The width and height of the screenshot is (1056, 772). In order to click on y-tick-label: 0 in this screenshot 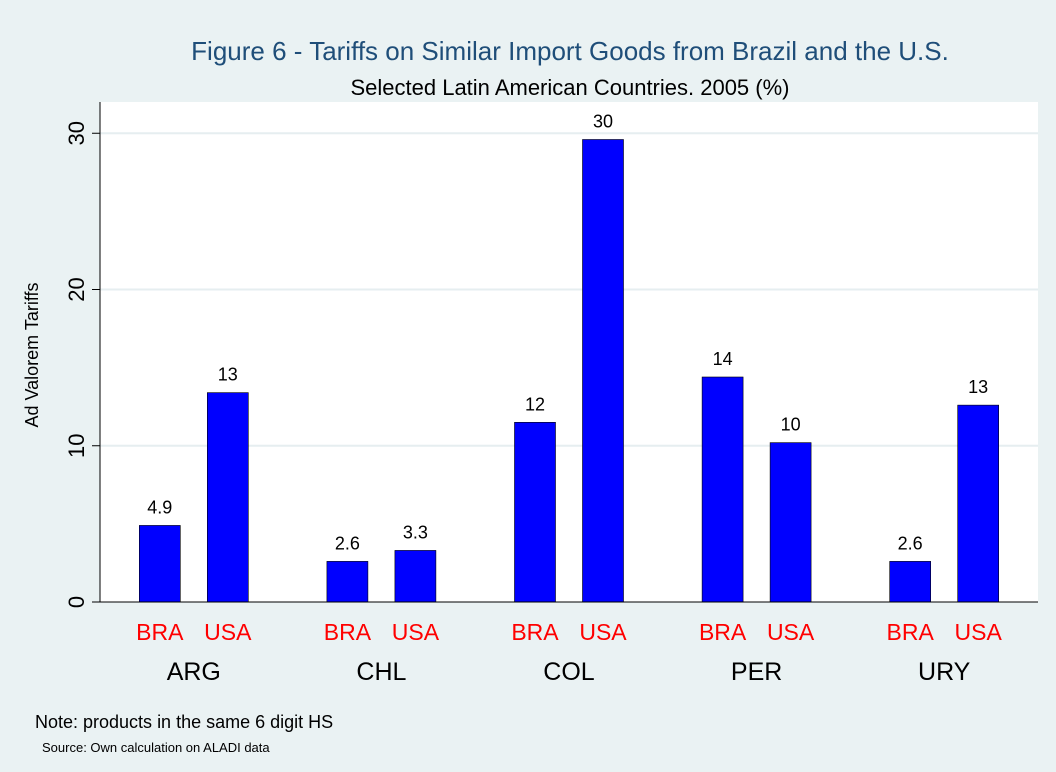, I will do `click(76, 602)`.